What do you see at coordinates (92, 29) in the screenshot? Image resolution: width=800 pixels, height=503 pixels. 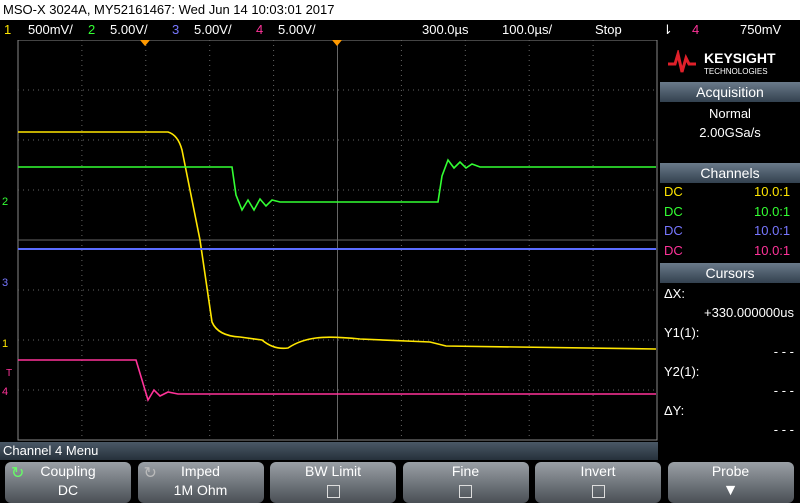 I see `ch-num: 2` at bounding box center [92, 29].